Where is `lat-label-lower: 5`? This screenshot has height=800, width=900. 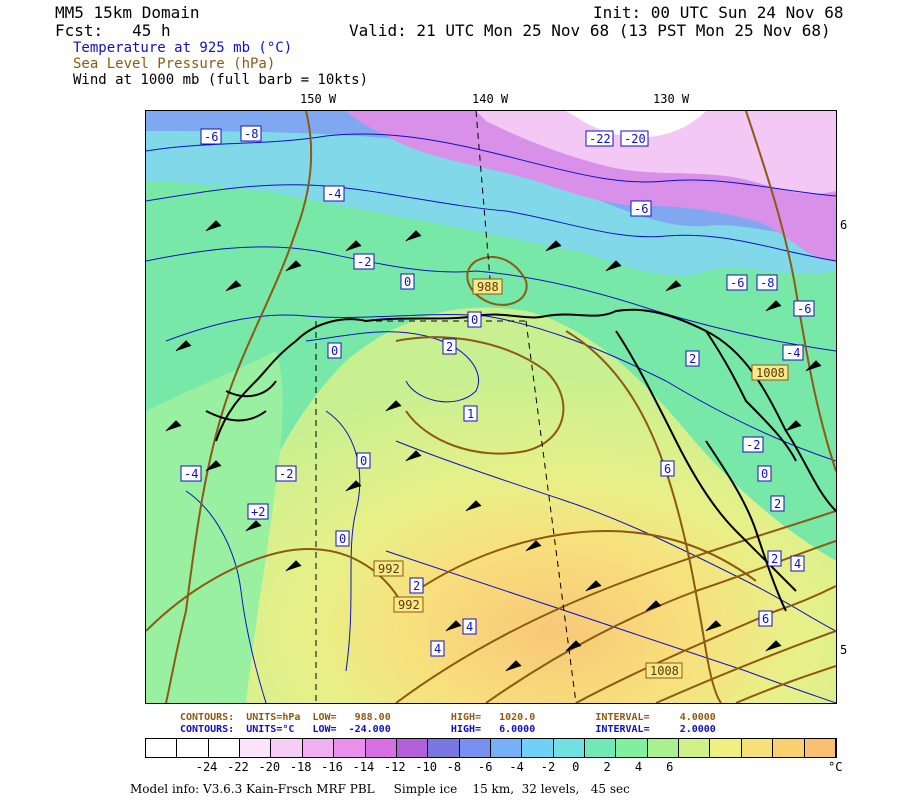 lat-label-lower: 5 is located at coordinates (844, 650).